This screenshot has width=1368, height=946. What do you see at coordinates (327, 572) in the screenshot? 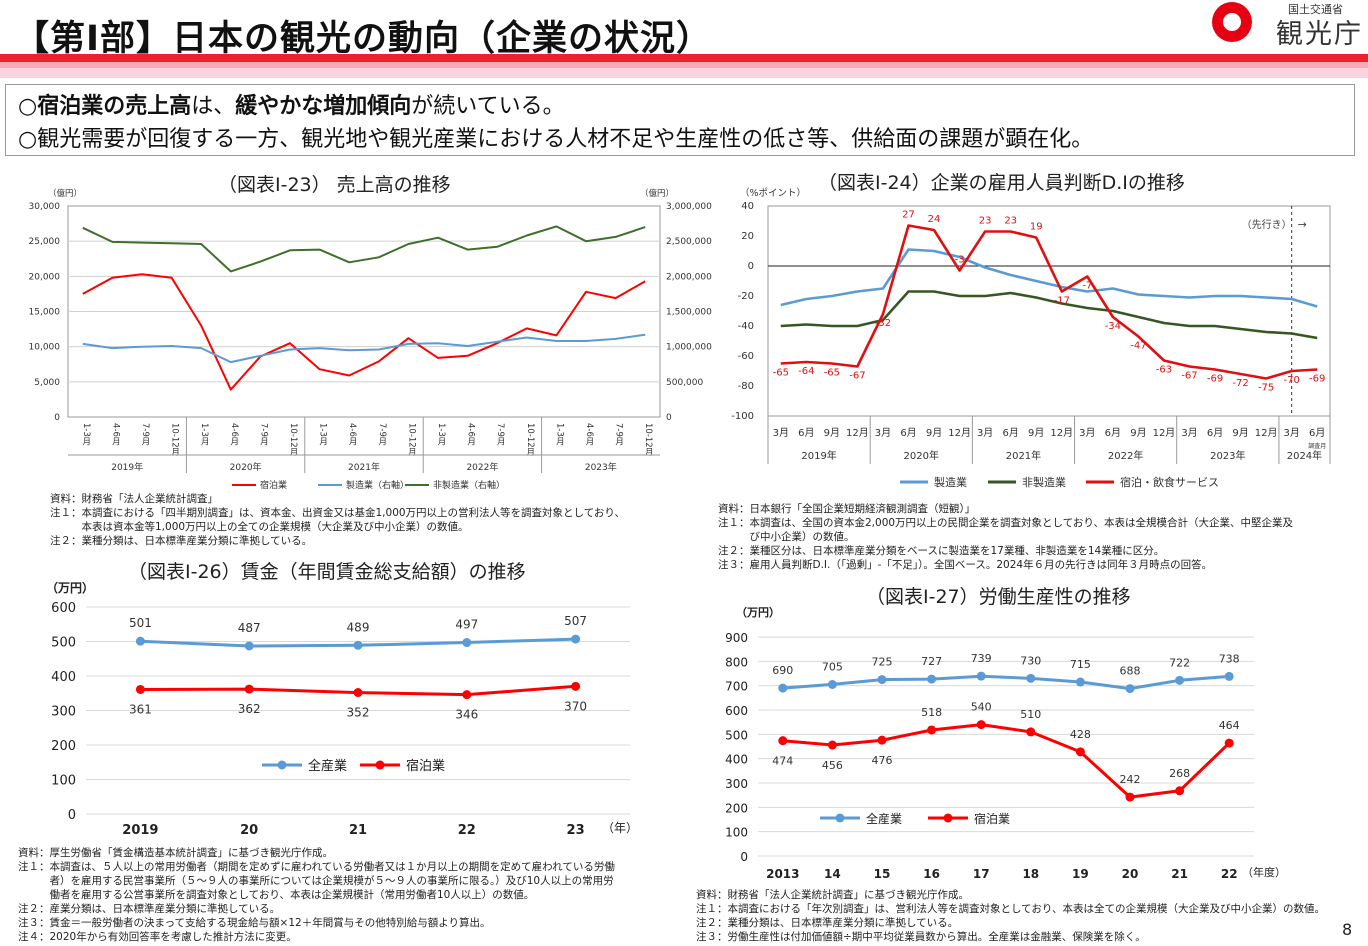
I see `chart-title-wage: （図表Ⅰ-26）賃金（年間賃金総支給額）の推移` at bounding box center [327, 572].